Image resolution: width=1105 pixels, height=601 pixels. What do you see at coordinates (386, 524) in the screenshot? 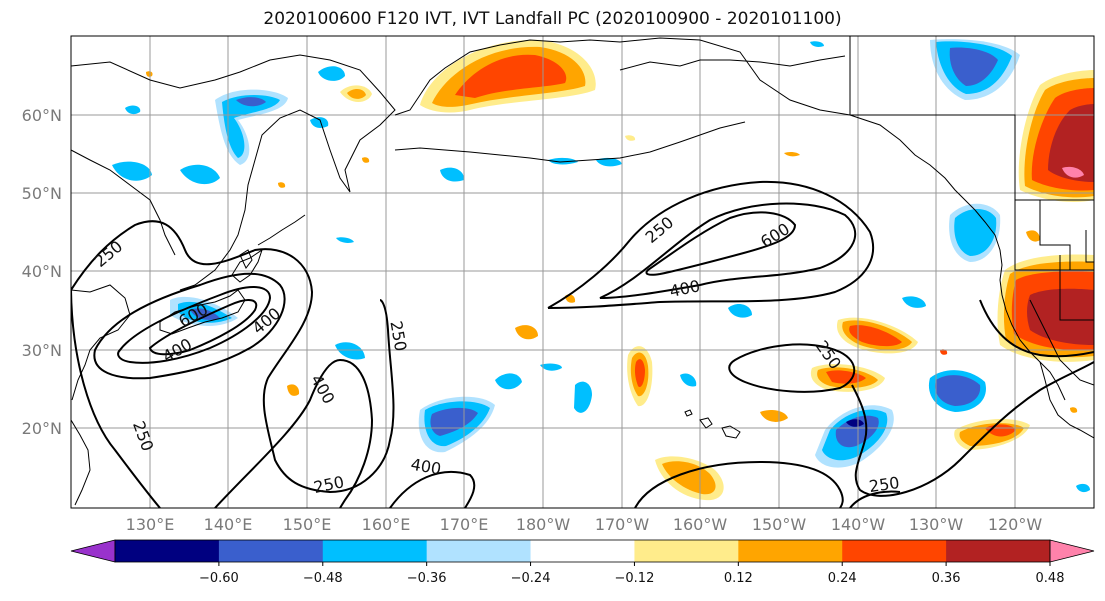
I see `lon-label: 160°E` at bounding box center [386, 524].